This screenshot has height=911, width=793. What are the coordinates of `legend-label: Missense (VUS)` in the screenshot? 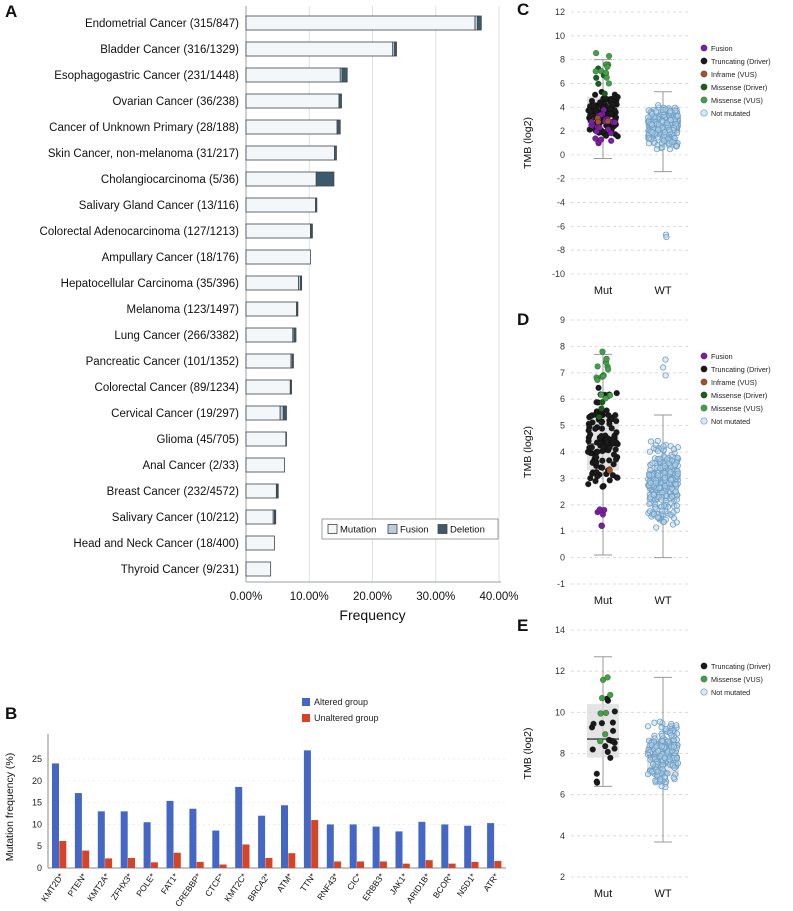 It's located at (737, 408).